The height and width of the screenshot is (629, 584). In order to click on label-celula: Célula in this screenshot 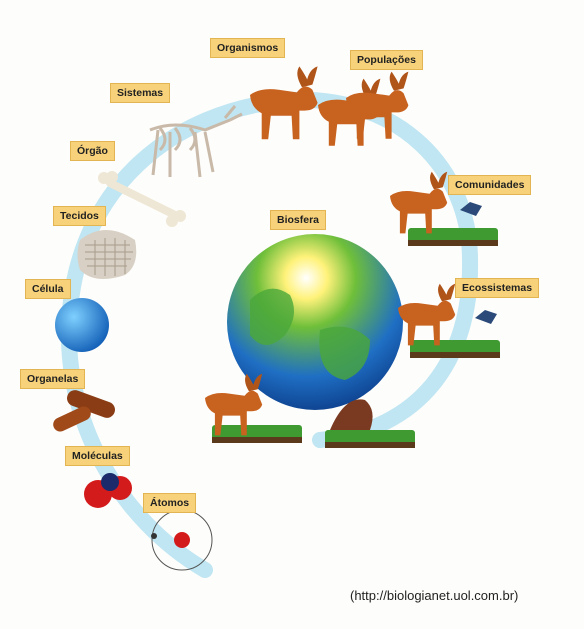, I will do `click(48, 289)`.